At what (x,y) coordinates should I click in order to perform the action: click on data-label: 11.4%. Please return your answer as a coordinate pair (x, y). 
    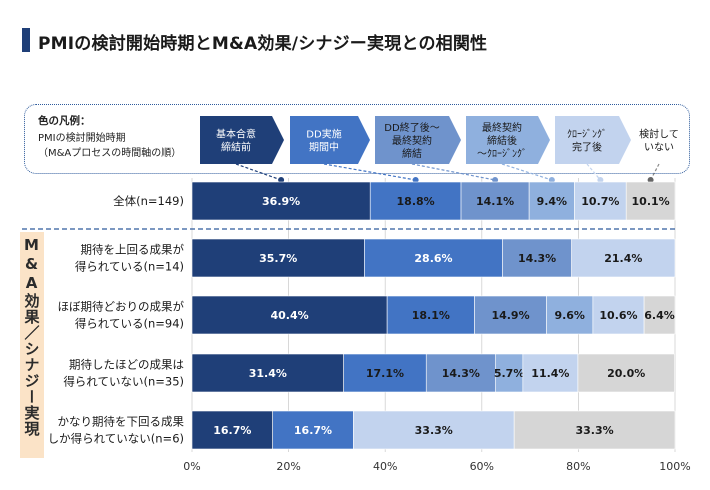
    Looking at the image, I should click on (550, 373).